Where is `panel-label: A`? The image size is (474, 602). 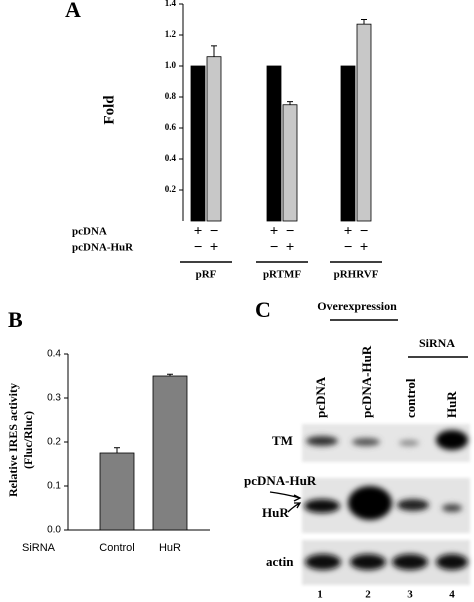 panel-label: A is located at coordinates (73, 11).